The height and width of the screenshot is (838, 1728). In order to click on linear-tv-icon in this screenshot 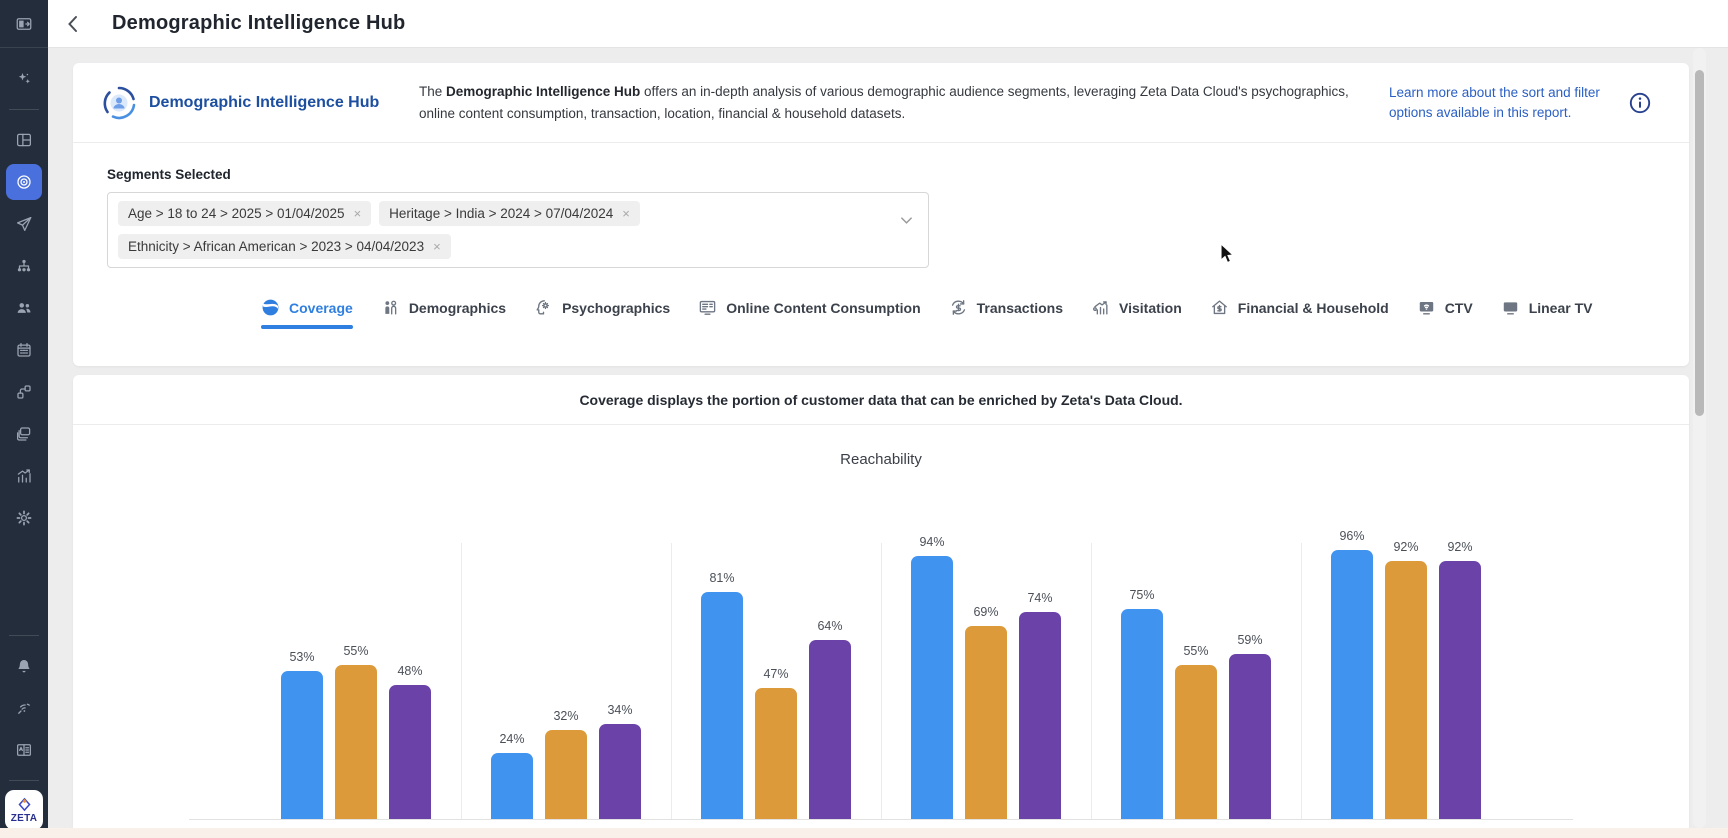, I will do `click(1510, 307)`.